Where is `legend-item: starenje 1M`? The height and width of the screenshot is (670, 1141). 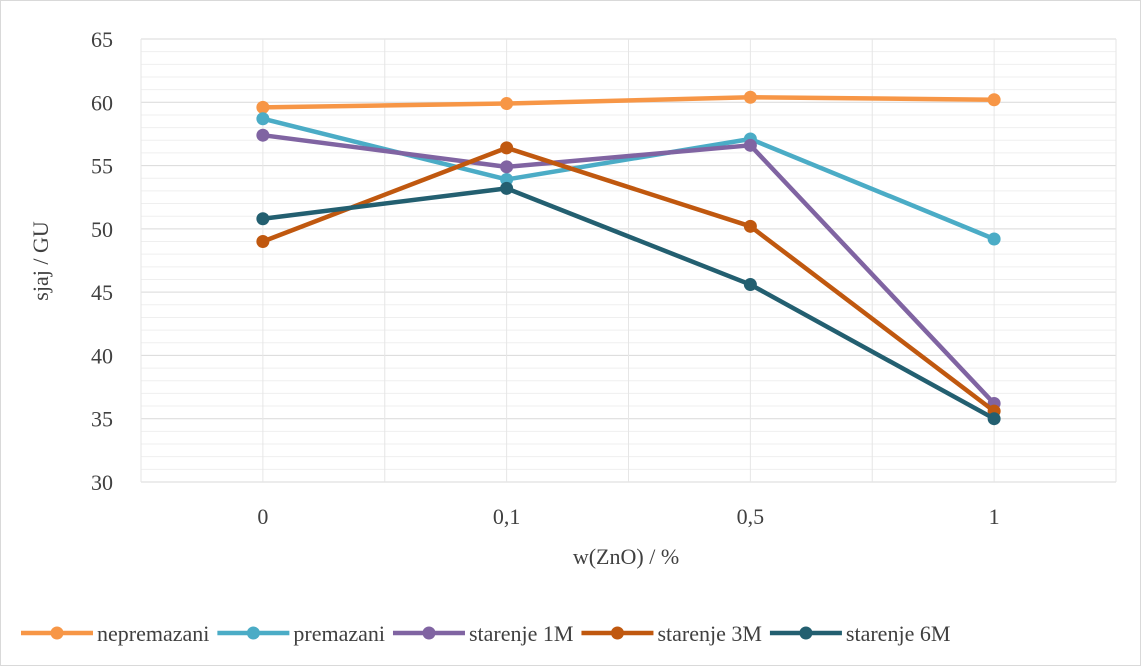 legend-item: starenje 1M is located at coordinates (482, 633).